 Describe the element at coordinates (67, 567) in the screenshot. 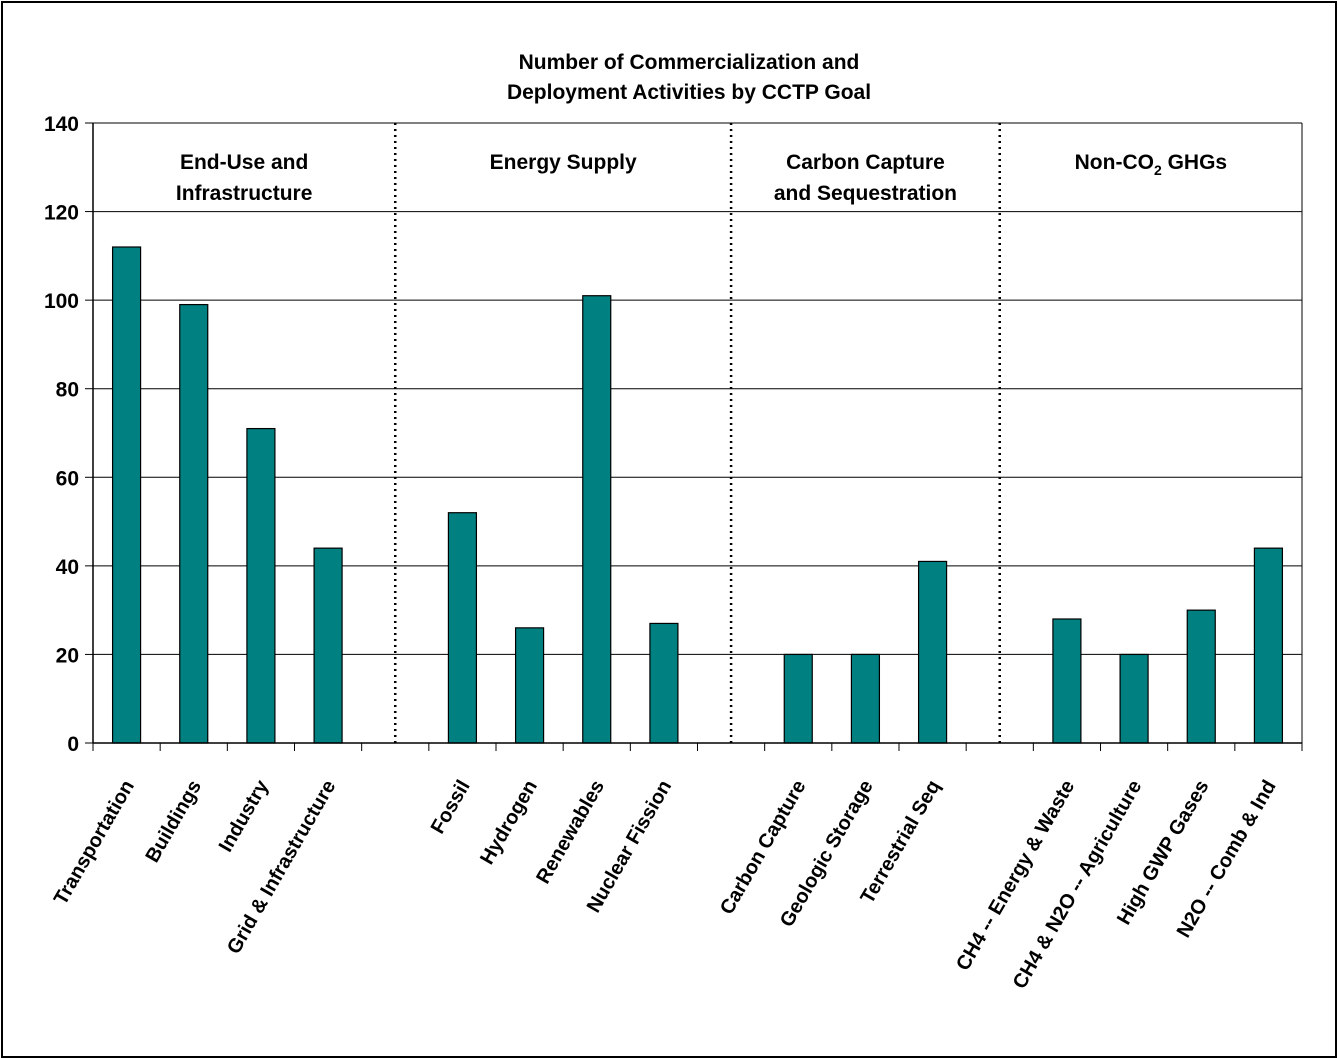

I see `y-tick-label: 40` at that location.